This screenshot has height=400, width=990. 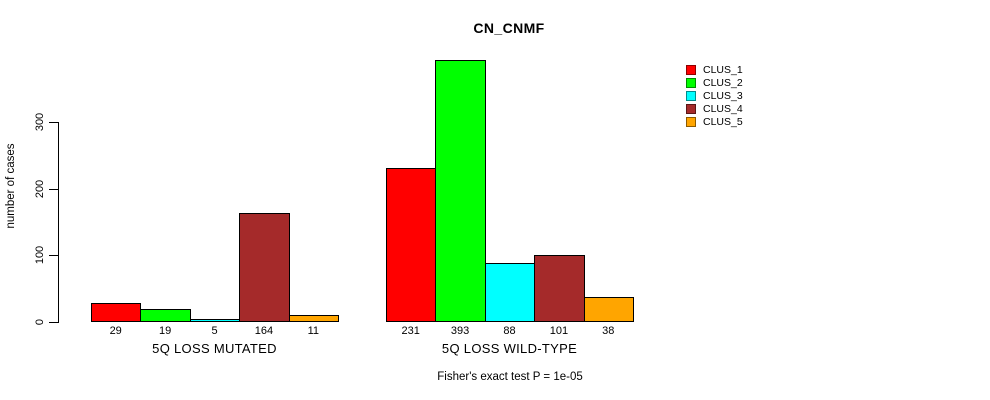 What do you see at coordinates (58, 222) in the screenshot?
I see `y-axis-line` at bounding box center [58, 222].